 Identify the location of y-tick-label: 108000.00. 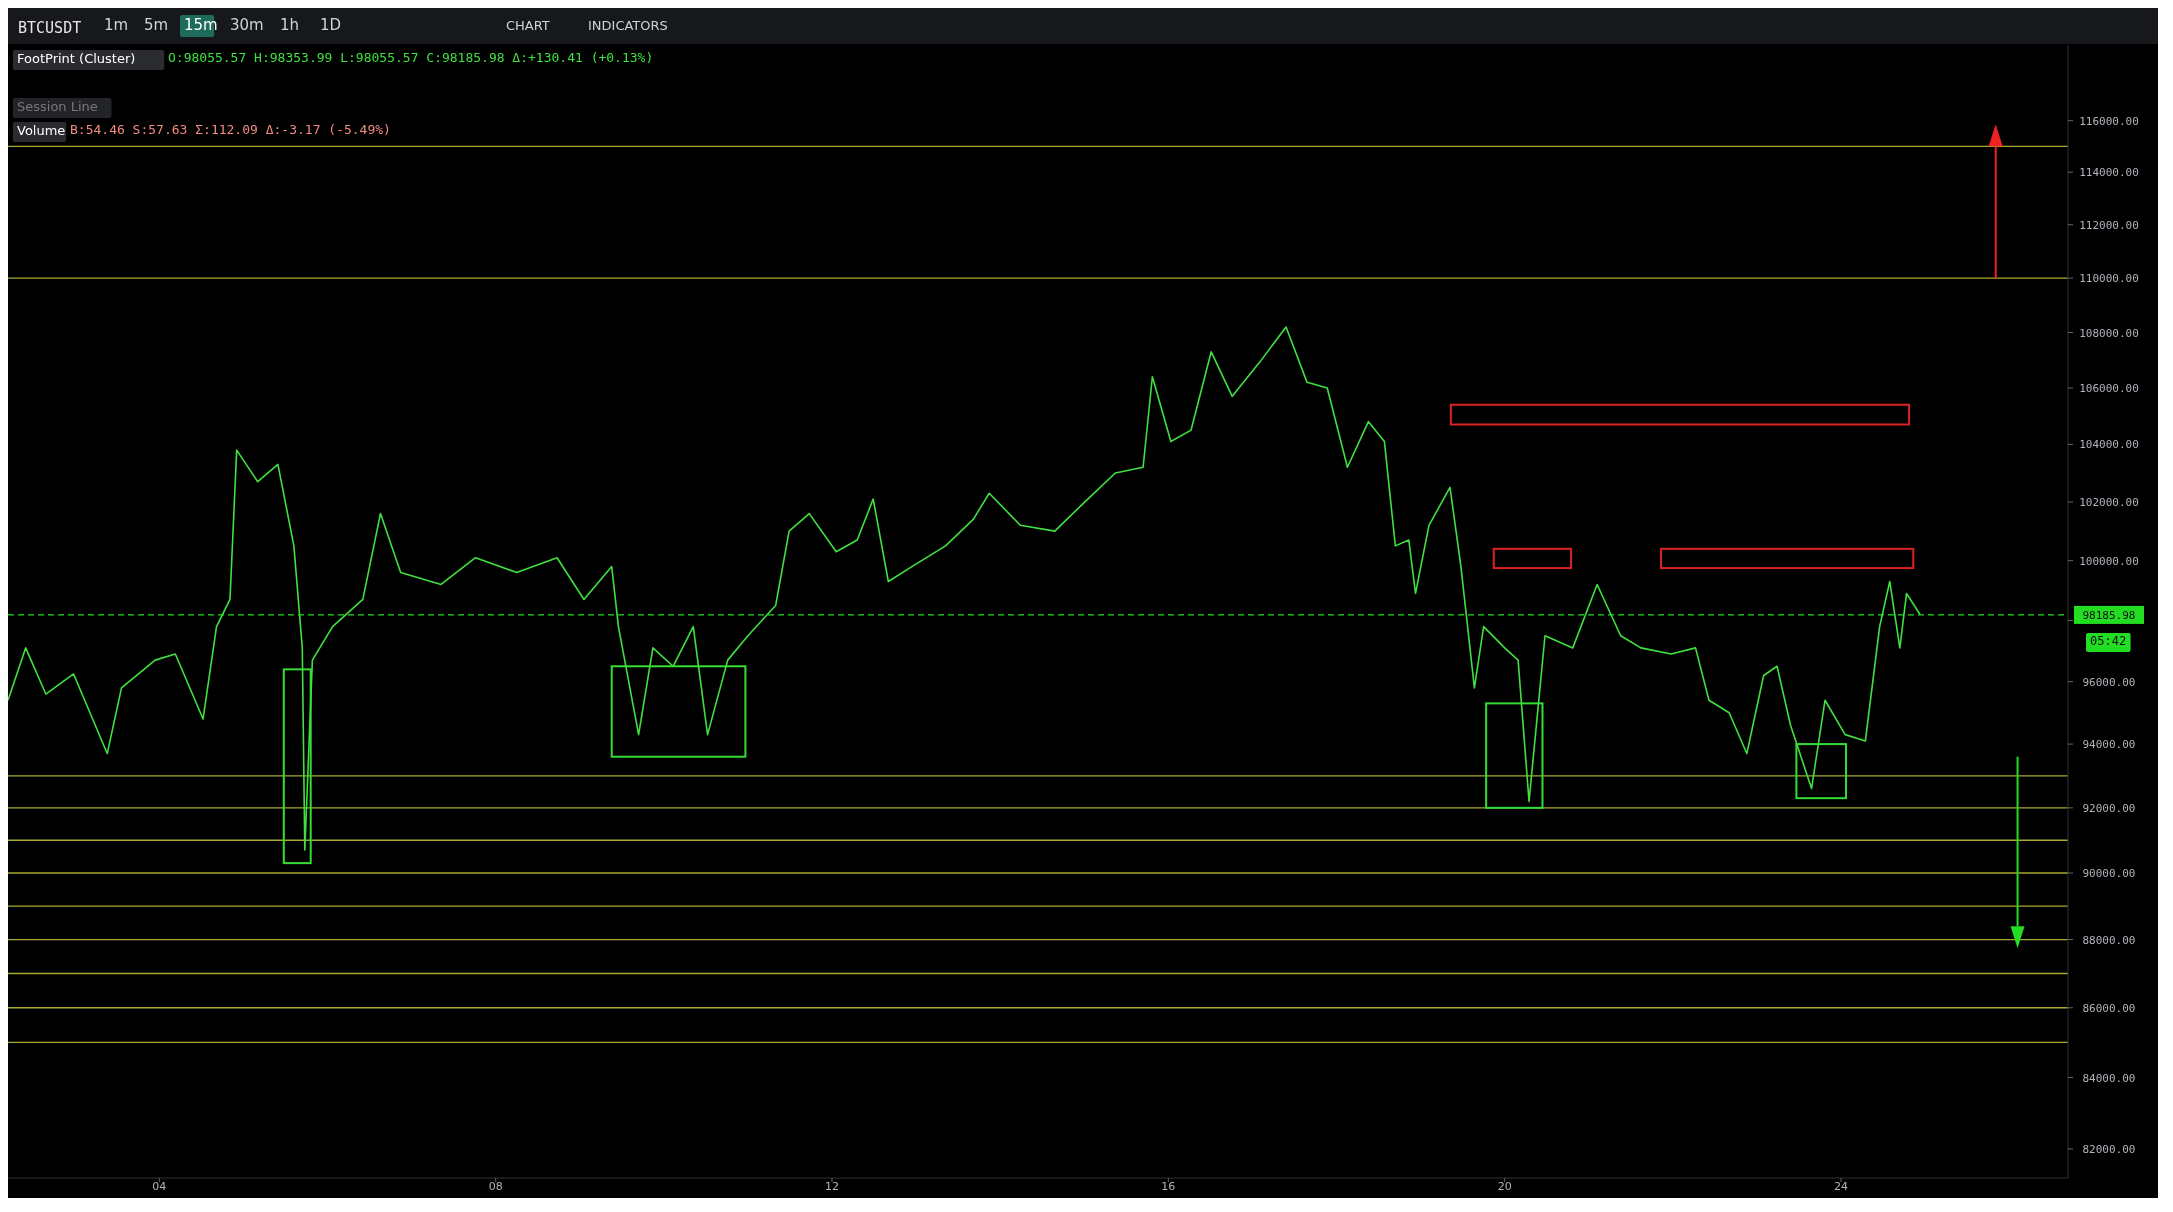
(2109, 333).